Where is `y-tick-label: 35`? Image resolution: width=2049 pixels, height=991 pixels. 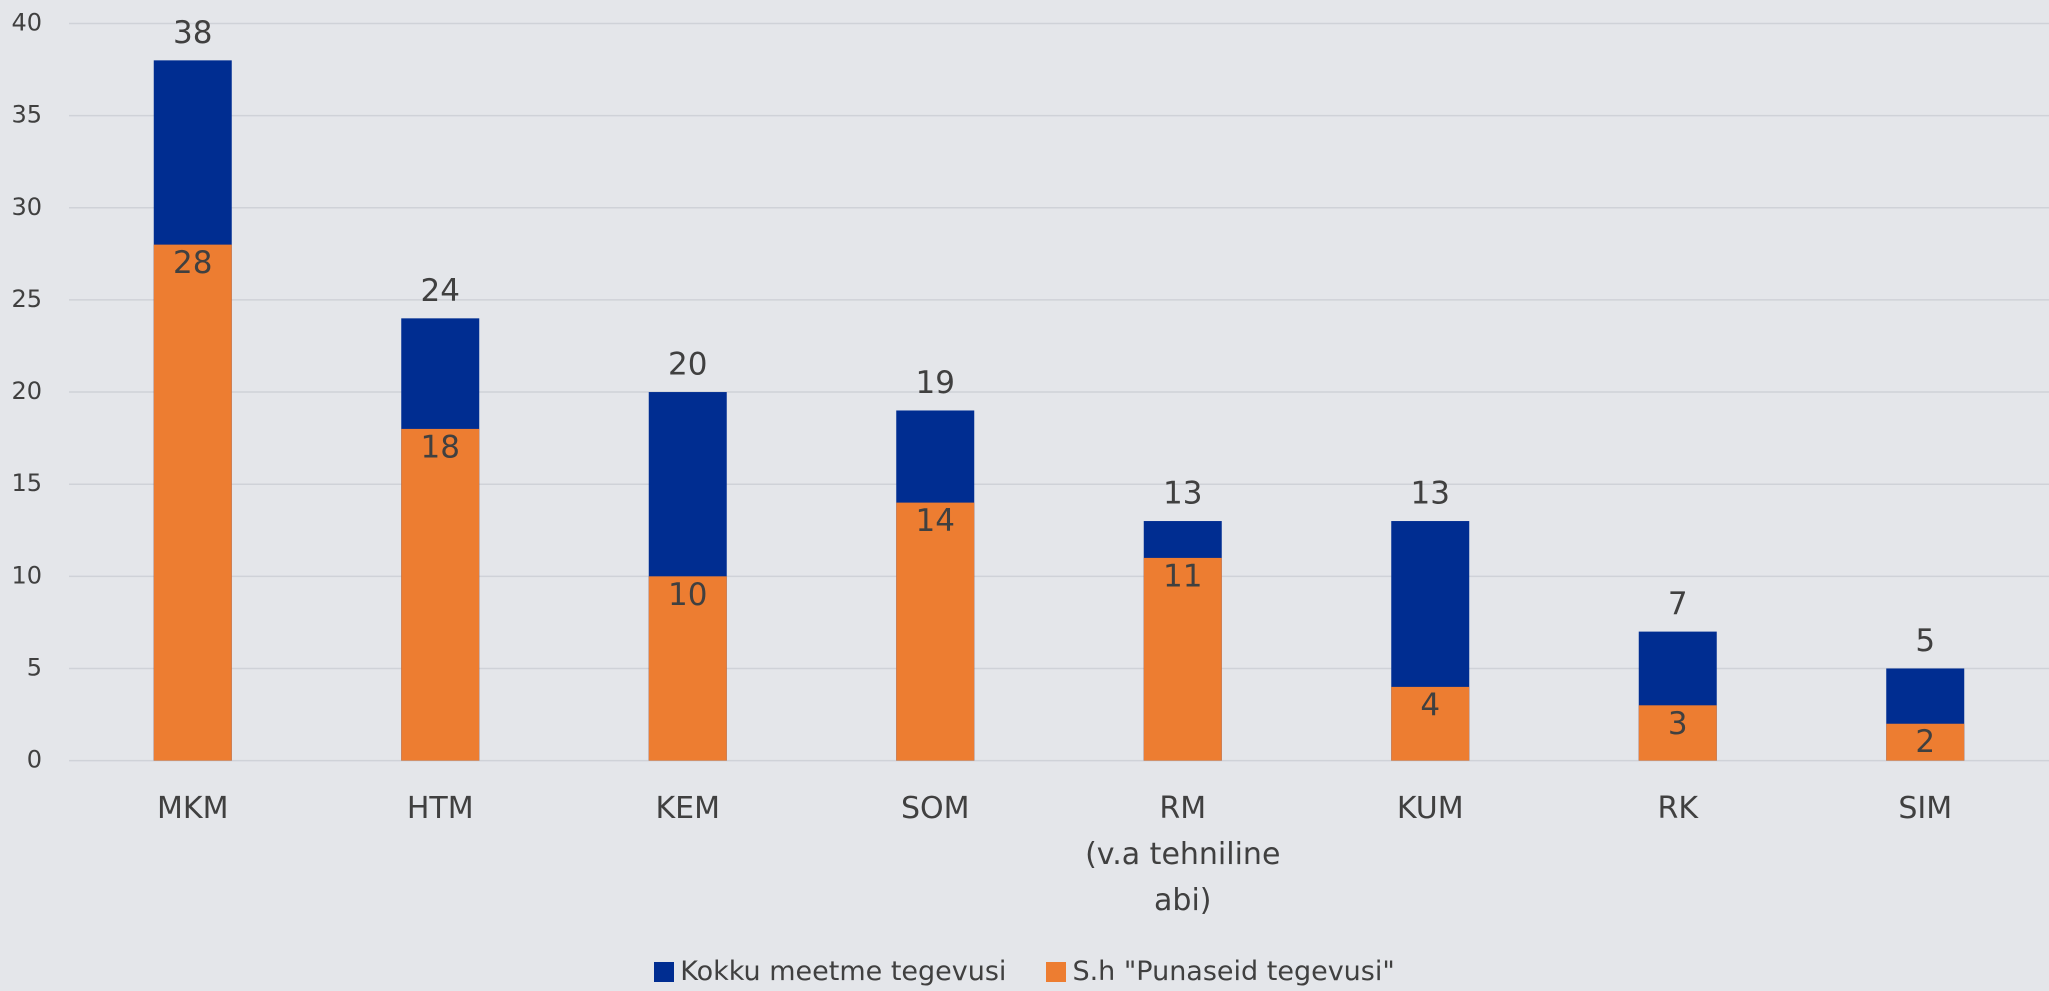 y-tick-label: 35 is located at coordinates (26, 115).